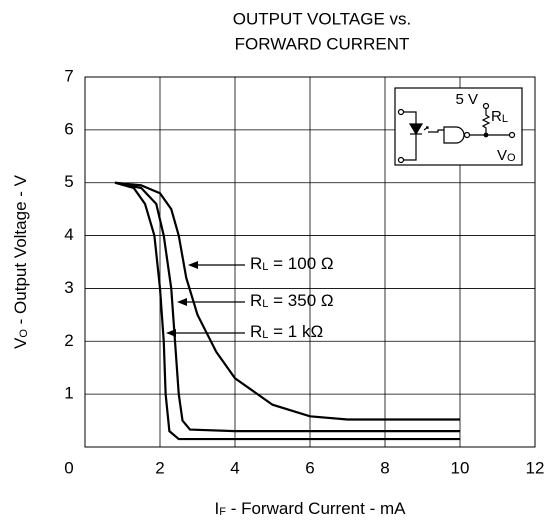  I want to click on y-axis-label: VO - Output Voltage - V, so click(20, 261).